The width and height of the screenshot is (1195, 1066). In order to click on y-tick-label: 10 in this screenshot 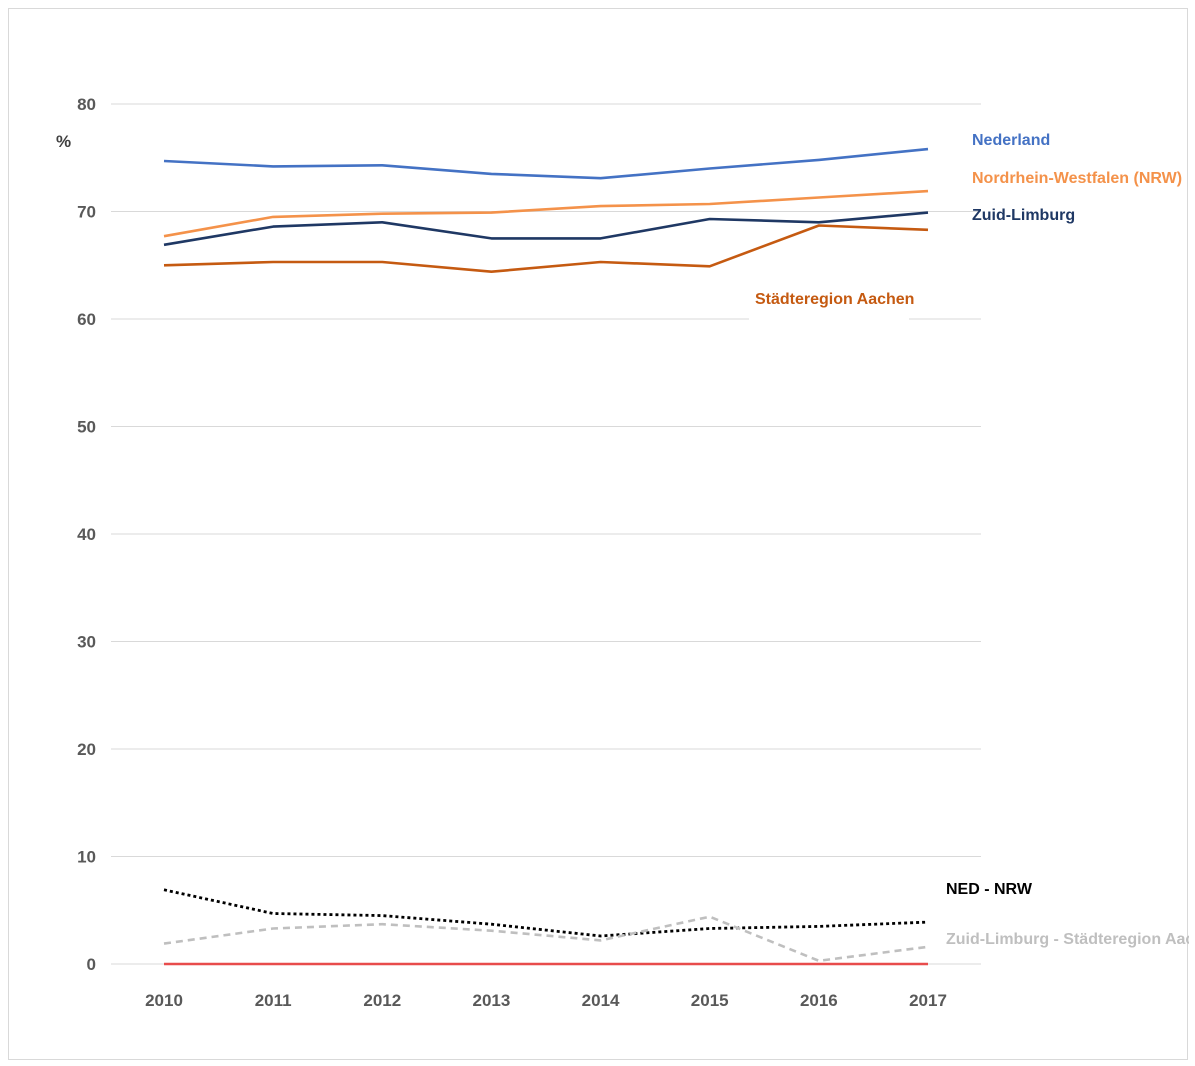, I will do `click(86, 857)`.